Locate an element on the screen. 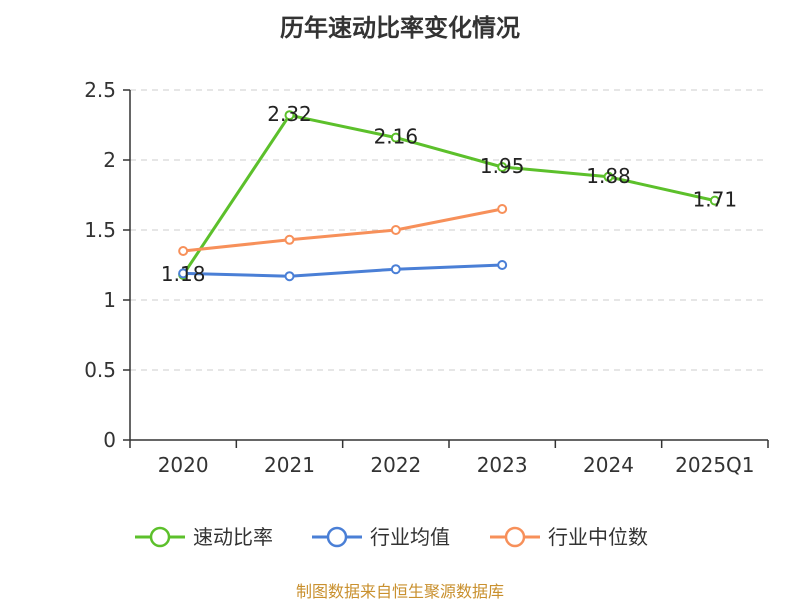  series-line-industry_median is located at coordinates (343, 230).